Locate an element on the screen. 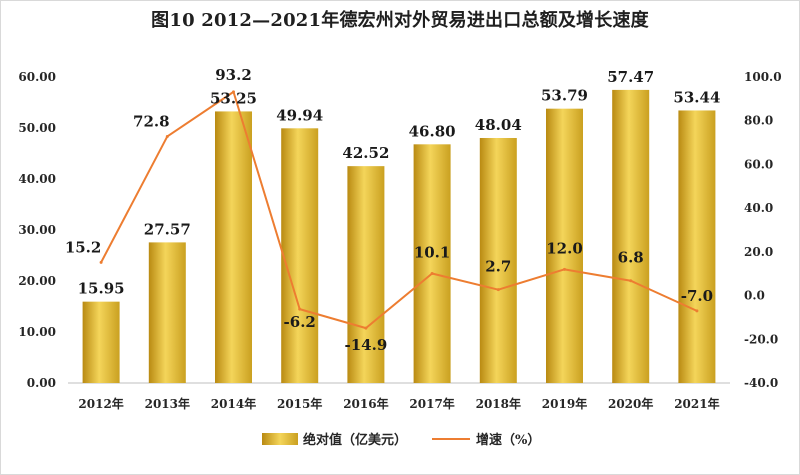 This screenshot has width=800, height=475. y-left-tick-label: 20.00 is located at coordinates (37, 281).